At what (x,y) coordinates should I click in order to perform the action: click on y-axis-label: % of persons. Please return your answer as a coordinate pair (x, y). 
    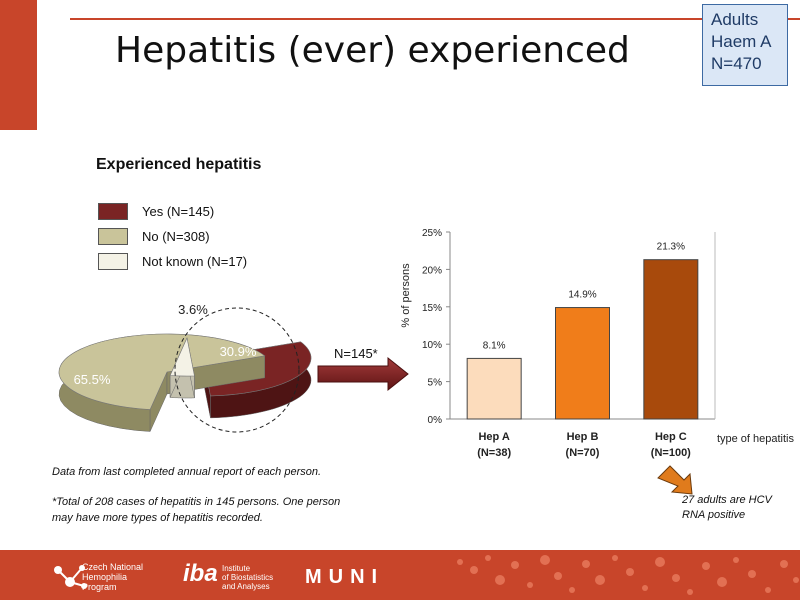
    Looking at the image, I should click on (406, 295).